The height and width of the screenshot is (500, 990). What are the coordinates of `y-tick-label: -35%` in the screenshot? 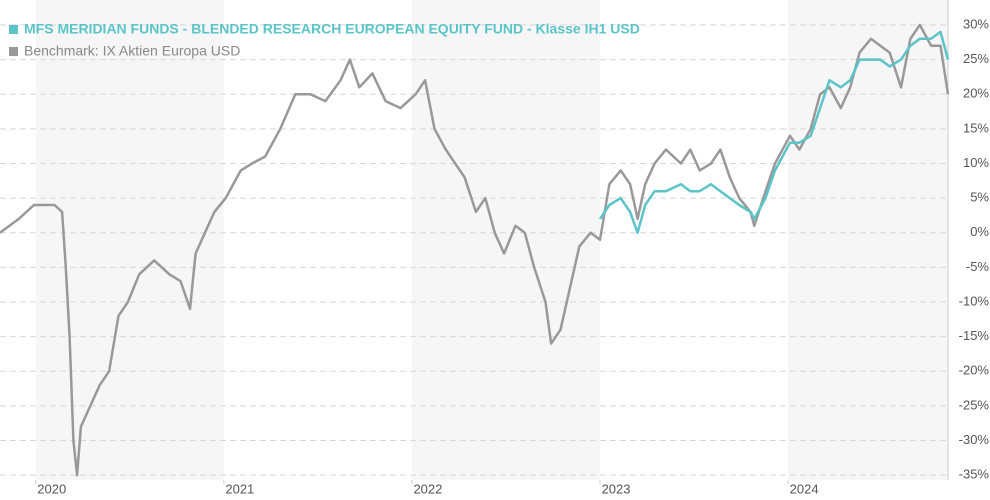 It's located at (974, 474).